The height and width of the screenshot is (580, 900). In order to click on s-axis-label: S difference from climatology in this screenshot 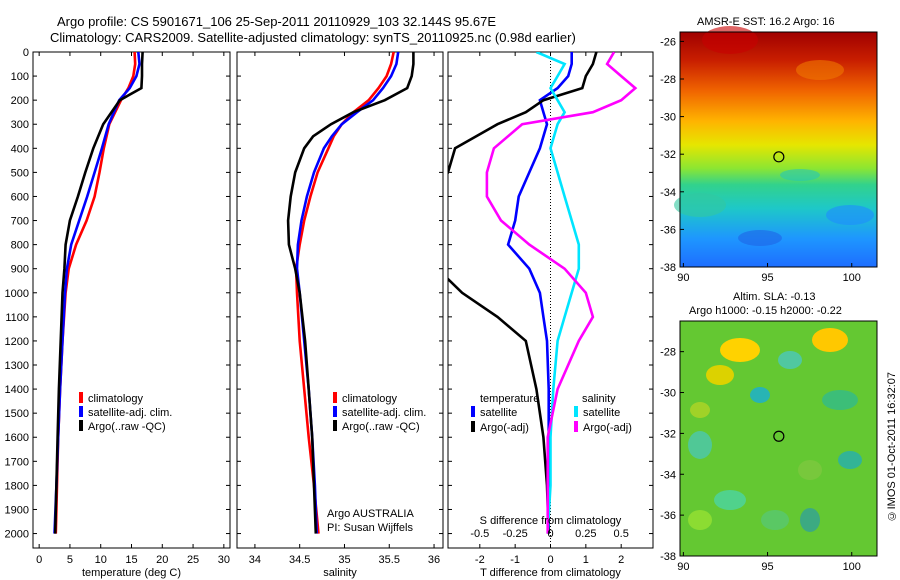, I will do `click(551, 521)`.